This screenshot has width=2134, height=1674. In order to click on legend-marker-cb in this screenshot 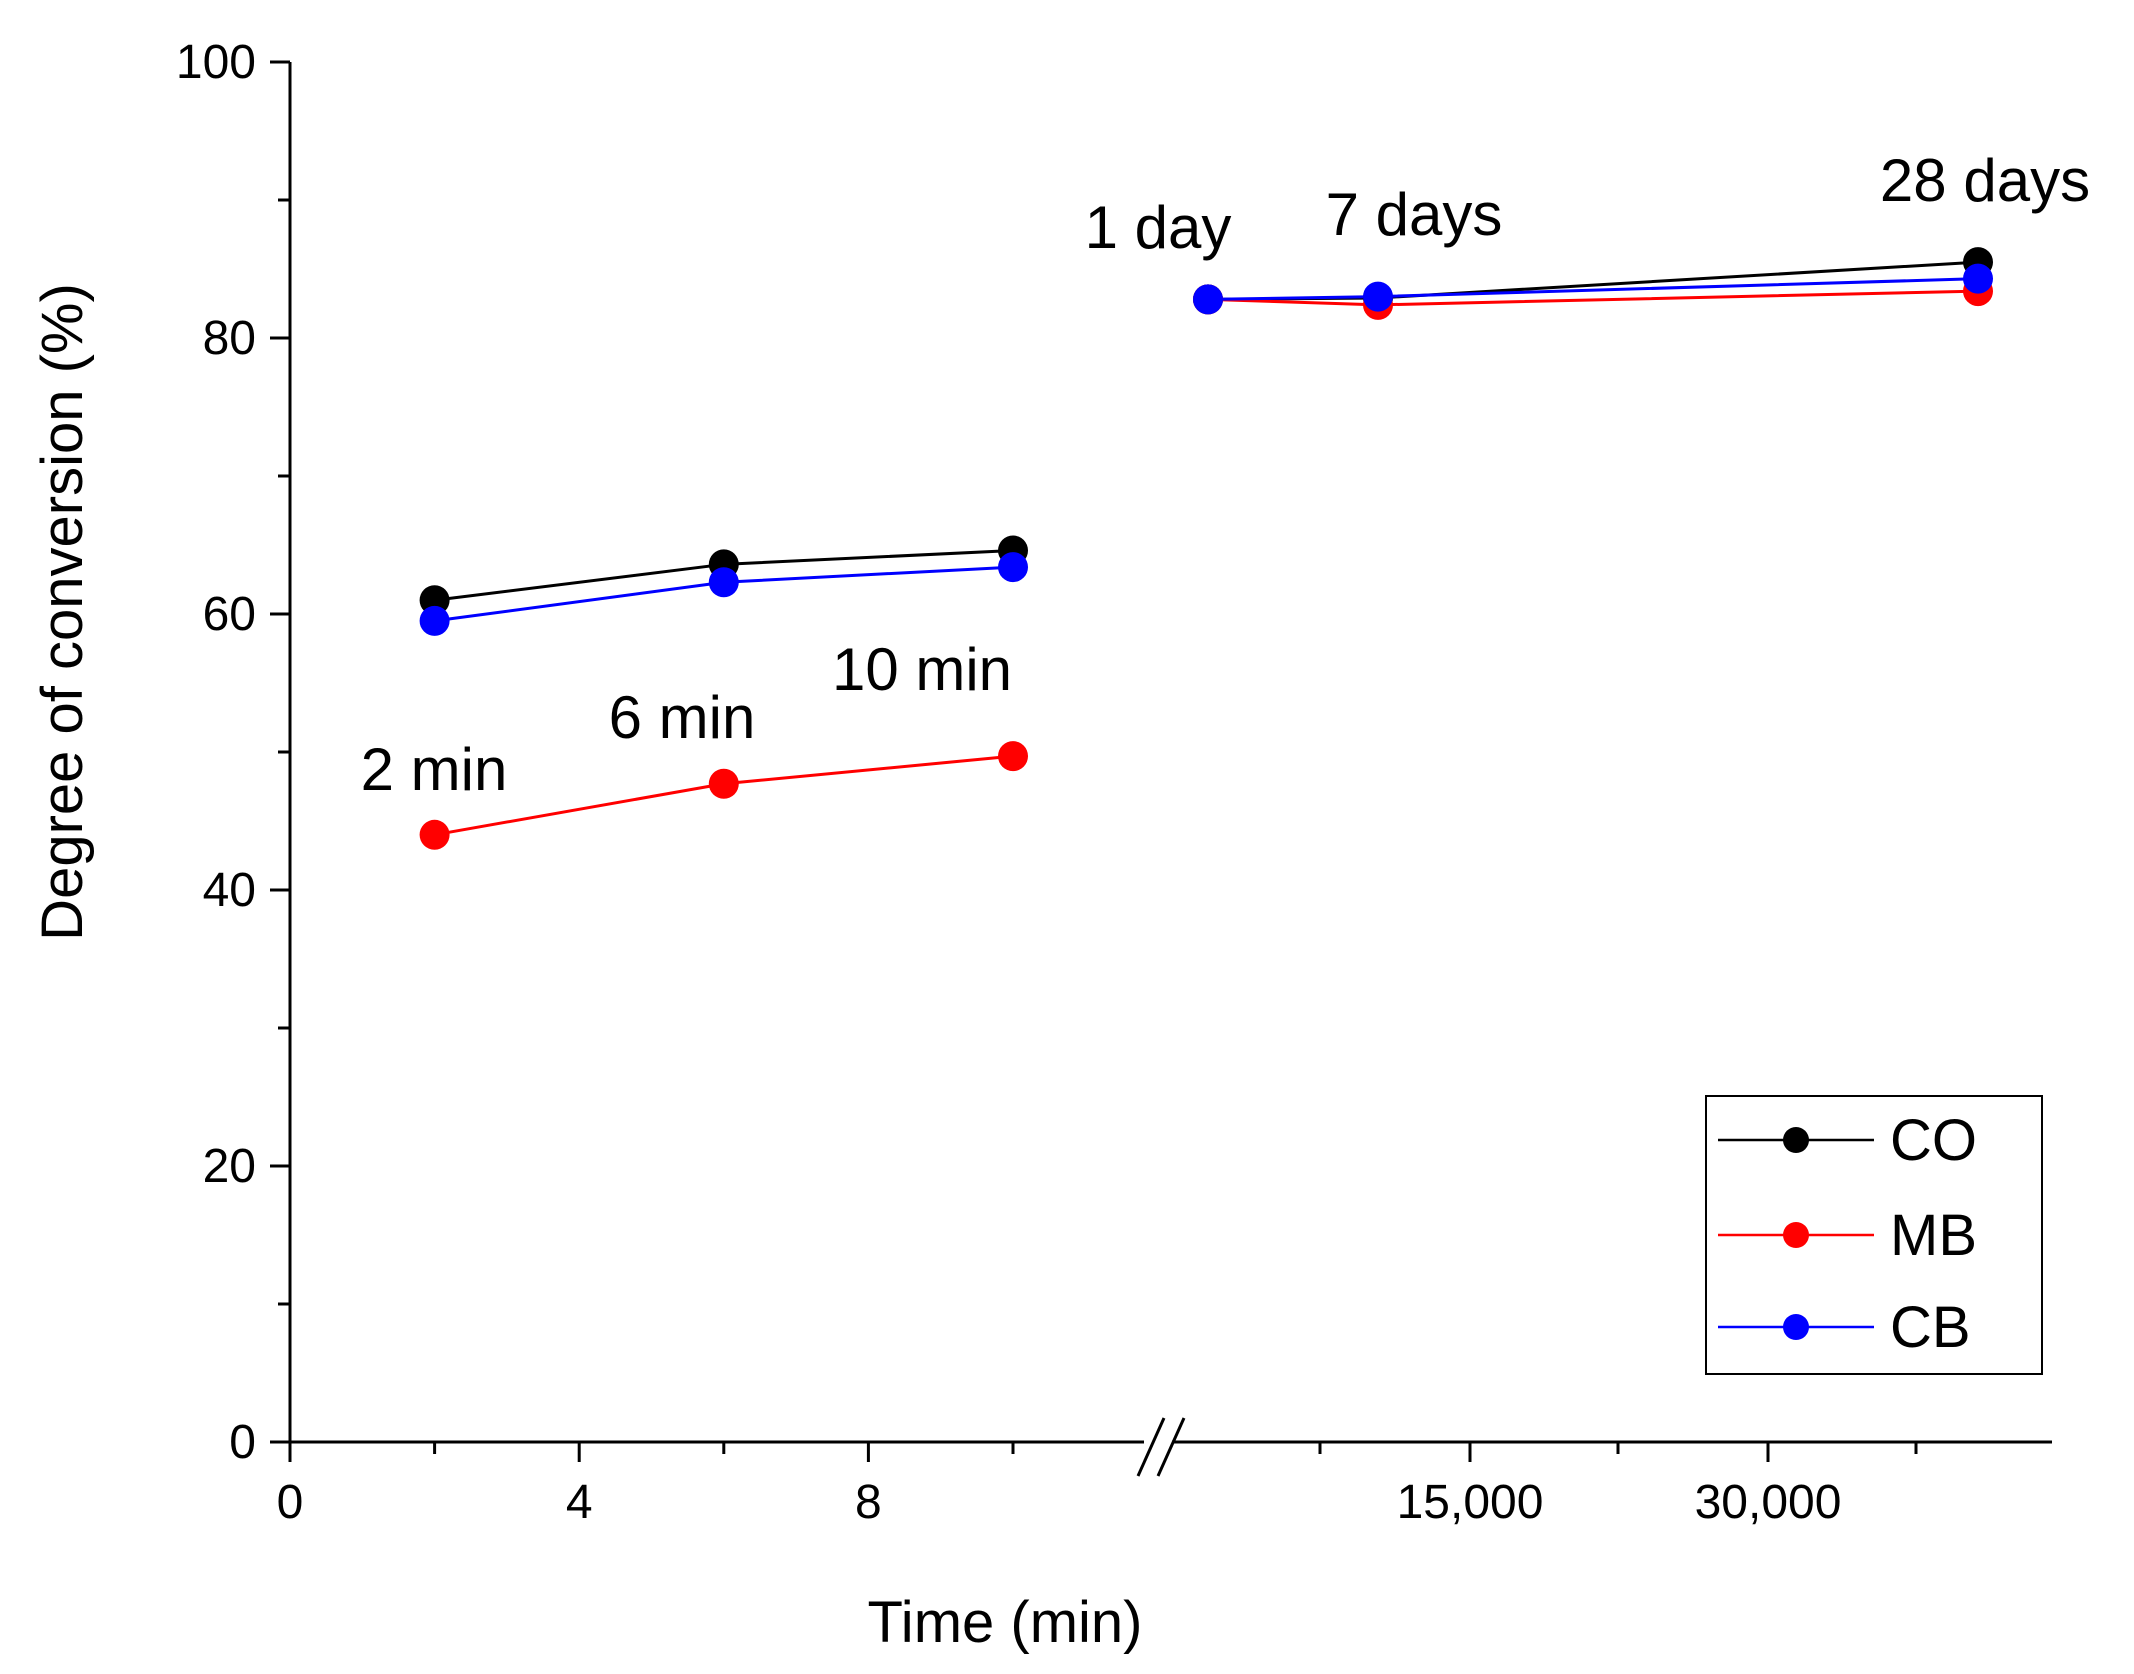, I will do `click(1796, 1327)`.